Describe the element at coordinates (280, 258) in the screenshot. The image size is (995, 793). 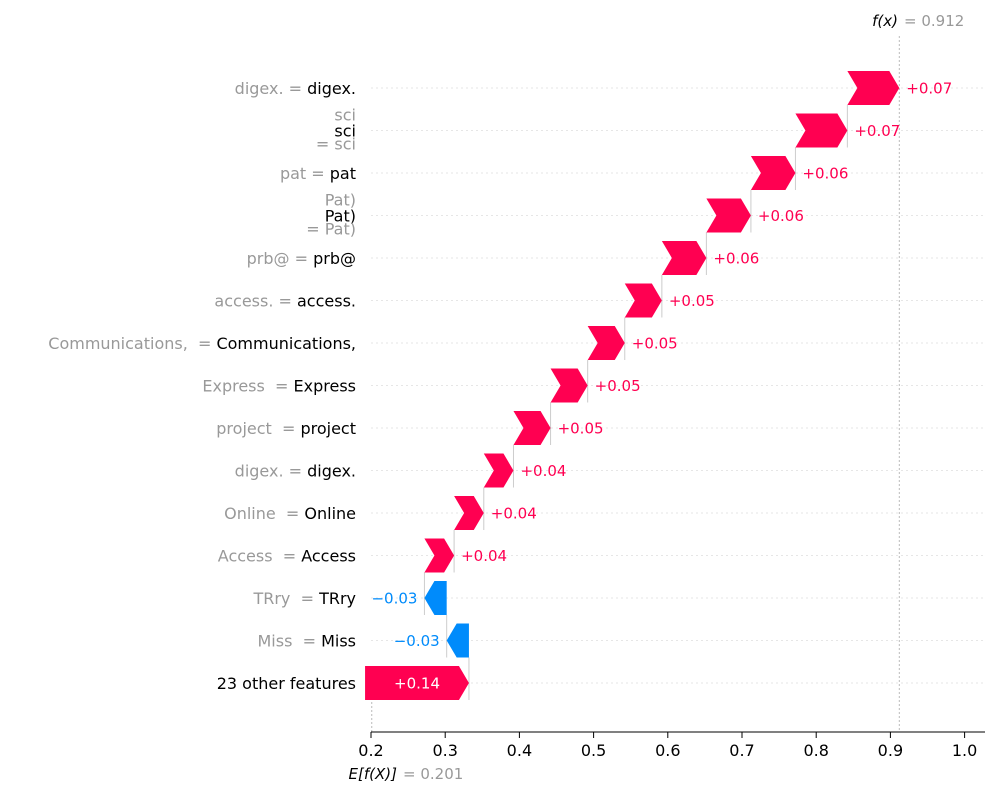
I see `feature-name: prb@ =` at that location.